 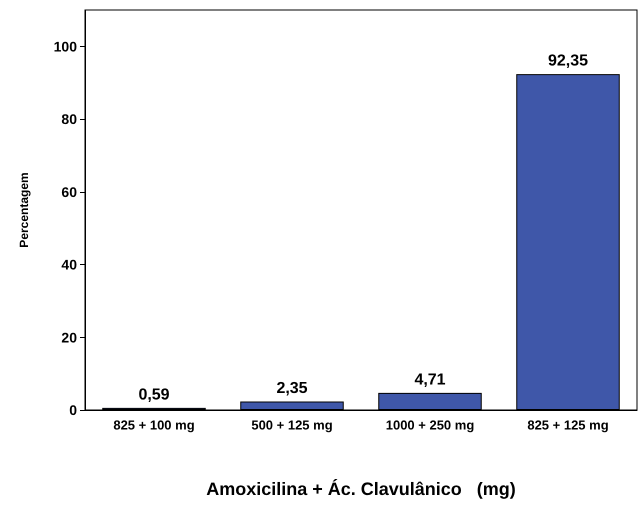 I want to click on data-label: 92,35, so click(x=568, y=61).